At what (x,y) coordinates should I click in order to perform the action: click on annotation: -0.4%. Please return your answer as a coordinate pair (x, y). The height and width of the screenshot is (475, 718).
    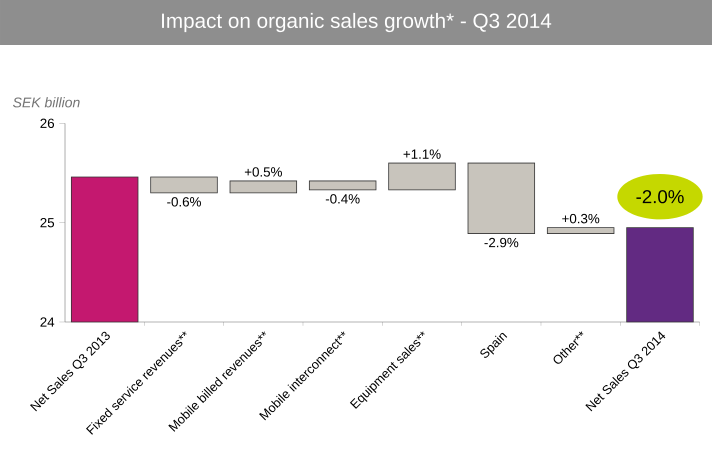
    Looking at the image, I should click on (343, 199).